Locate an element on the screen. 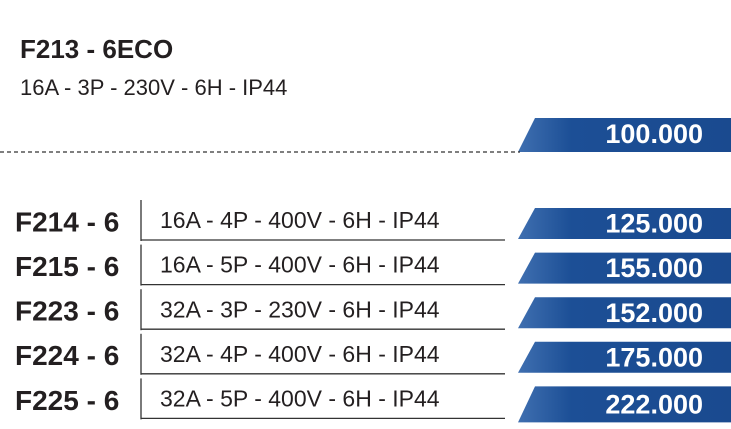 Image resolution: width=731 pixels, height=429 pixels. price: 155.000 is located at coordinates (654, 268).